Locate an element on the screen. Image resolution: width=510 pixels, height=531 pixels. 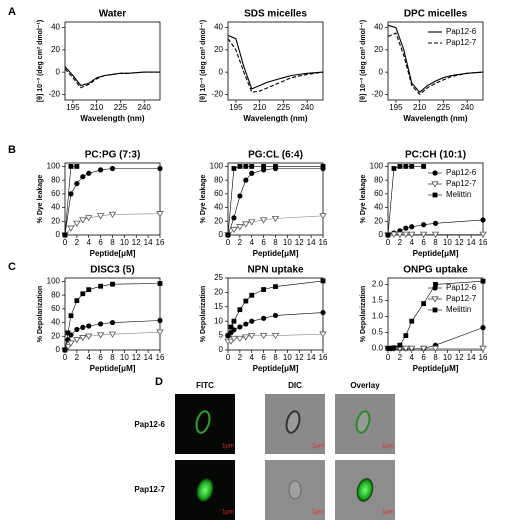
y-tick-label: 100 is located at coordinates (217, 166).